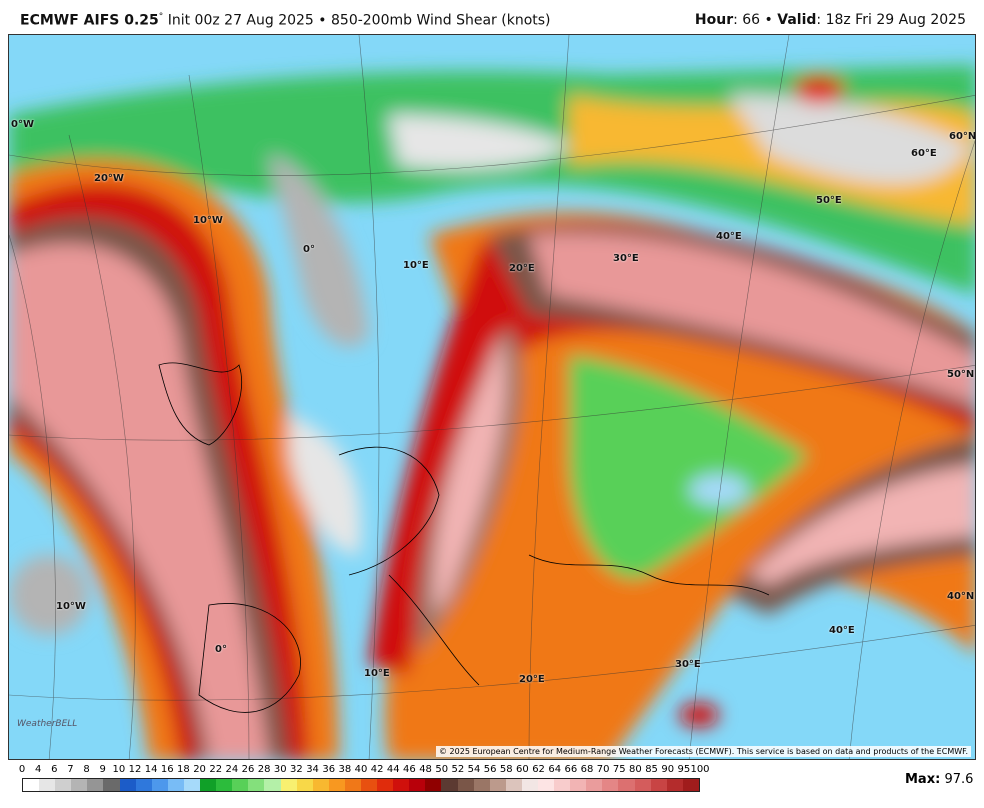  What do you see at coordinates (961, 374) in the screenshot?
I see `grid-label: 50°N` at bounding box center [961, 374].